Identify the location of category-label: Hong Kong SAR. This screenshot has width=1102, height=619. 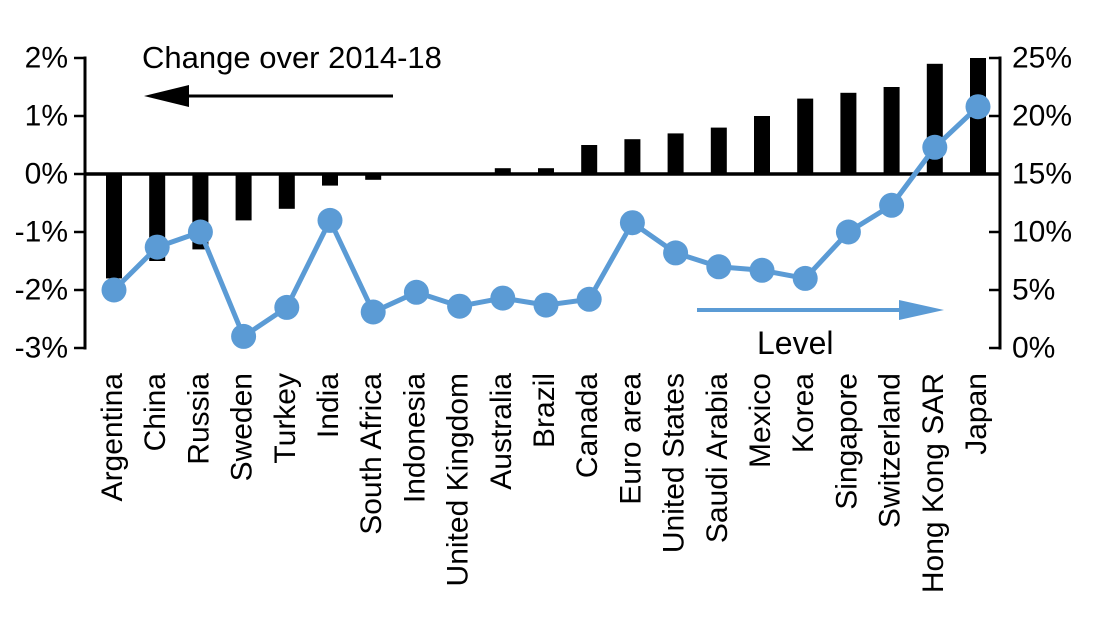
(933, 483).